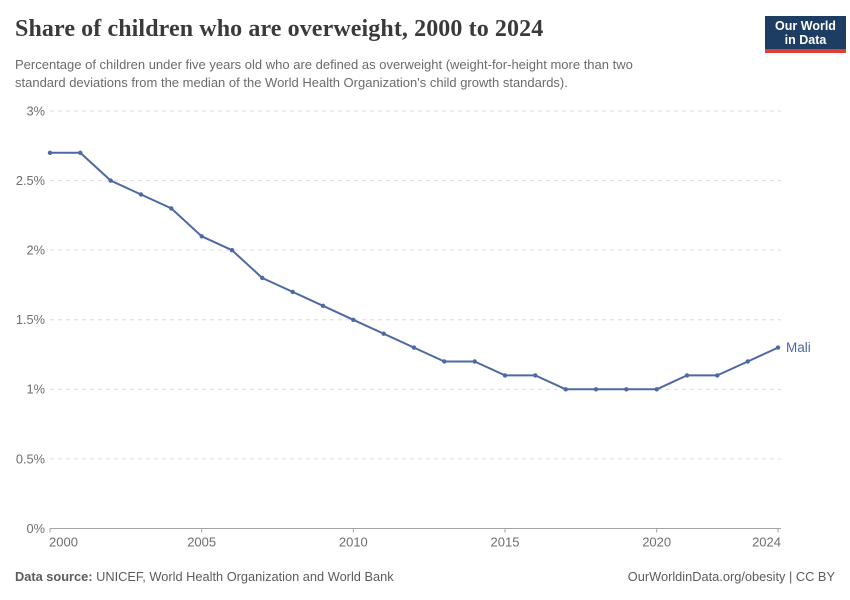 The image size is (850, 600). What do you see at coordinates (766, 542) in the screenshot?
I see `x-tick-label: 2024` at bounding box center [766, 542].